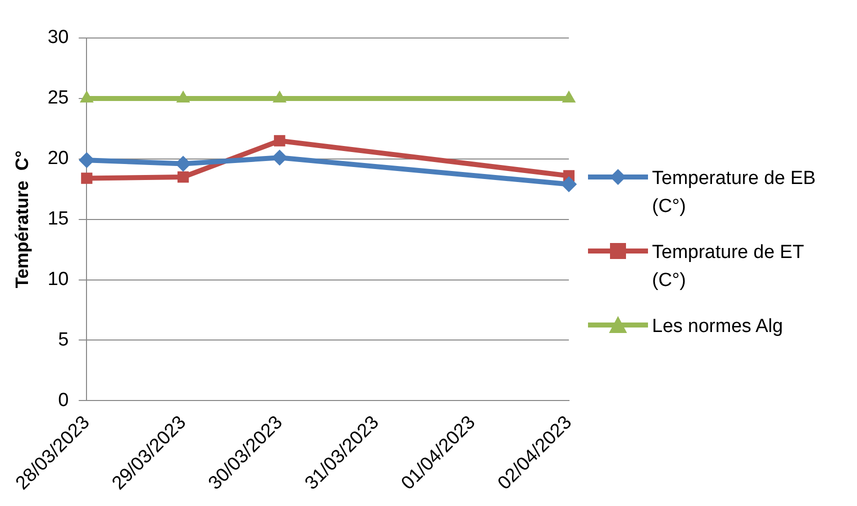 The height and width of the screenshot is (506, 857). Describe the element at coordinates (58, 279) in the screenshot. I see `y-tick-label: 10` at that location.